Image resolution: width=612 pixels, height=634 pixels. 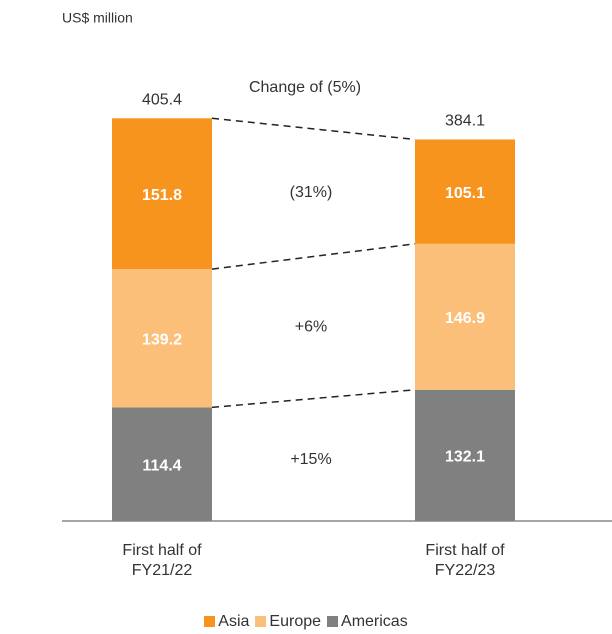 I want to click on legend-label: Asia, so click(x=234, y=621).